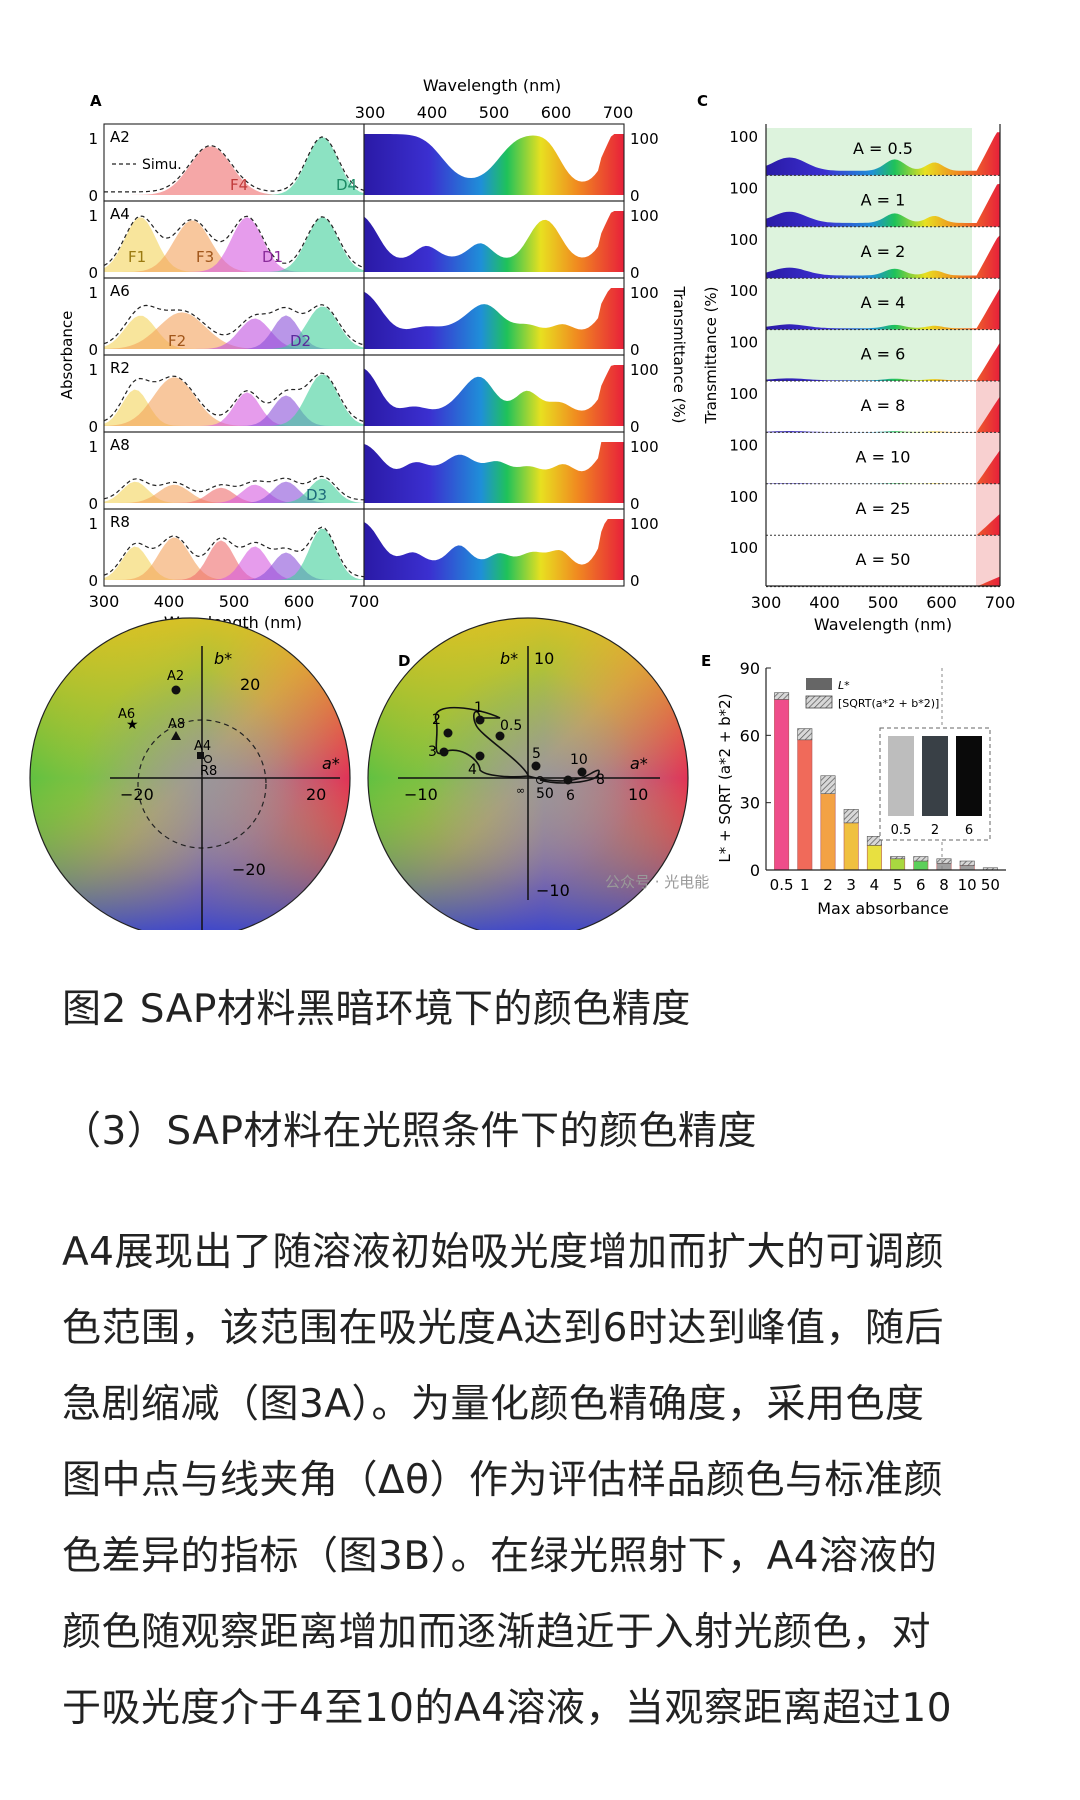 The width and height of the screenshot is (1080, 1800). I want to click on panel-e-y-title: L* + SQRT (a*2 + b*2), so click(725, 777).